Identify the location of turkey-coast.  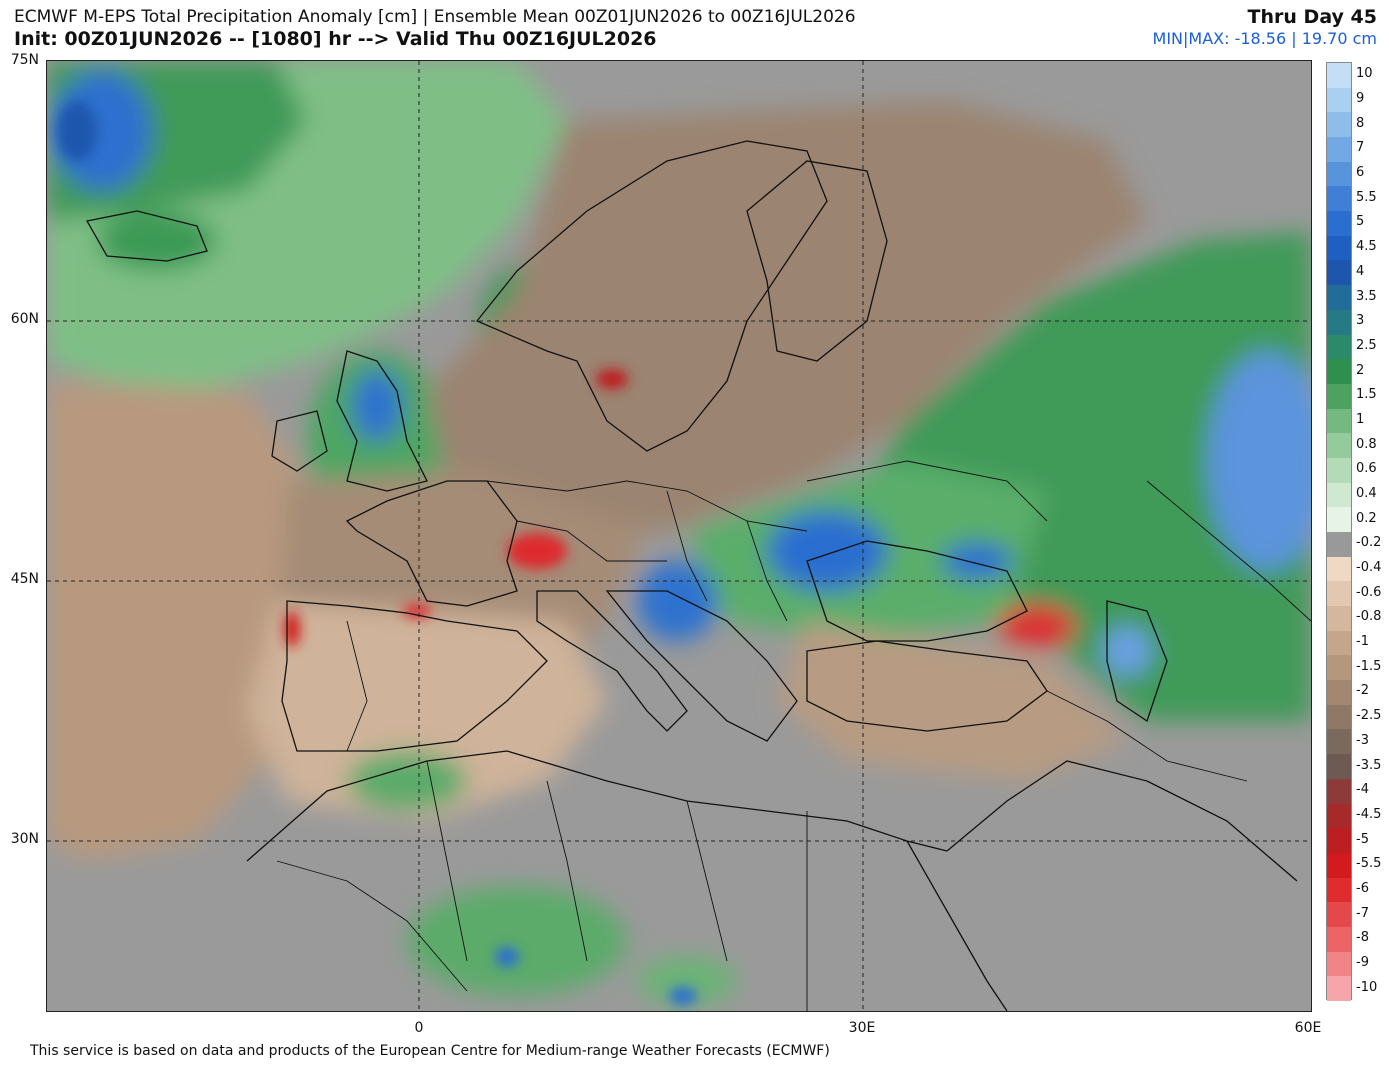
(927, 686).